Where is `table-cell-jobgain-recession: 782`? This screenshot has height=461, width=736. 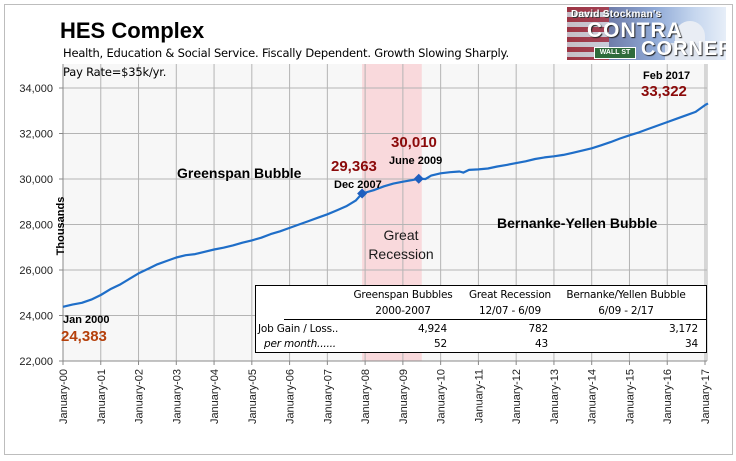
table-cell-jobgain-recession: 782 is located at coordinates (538, 329).